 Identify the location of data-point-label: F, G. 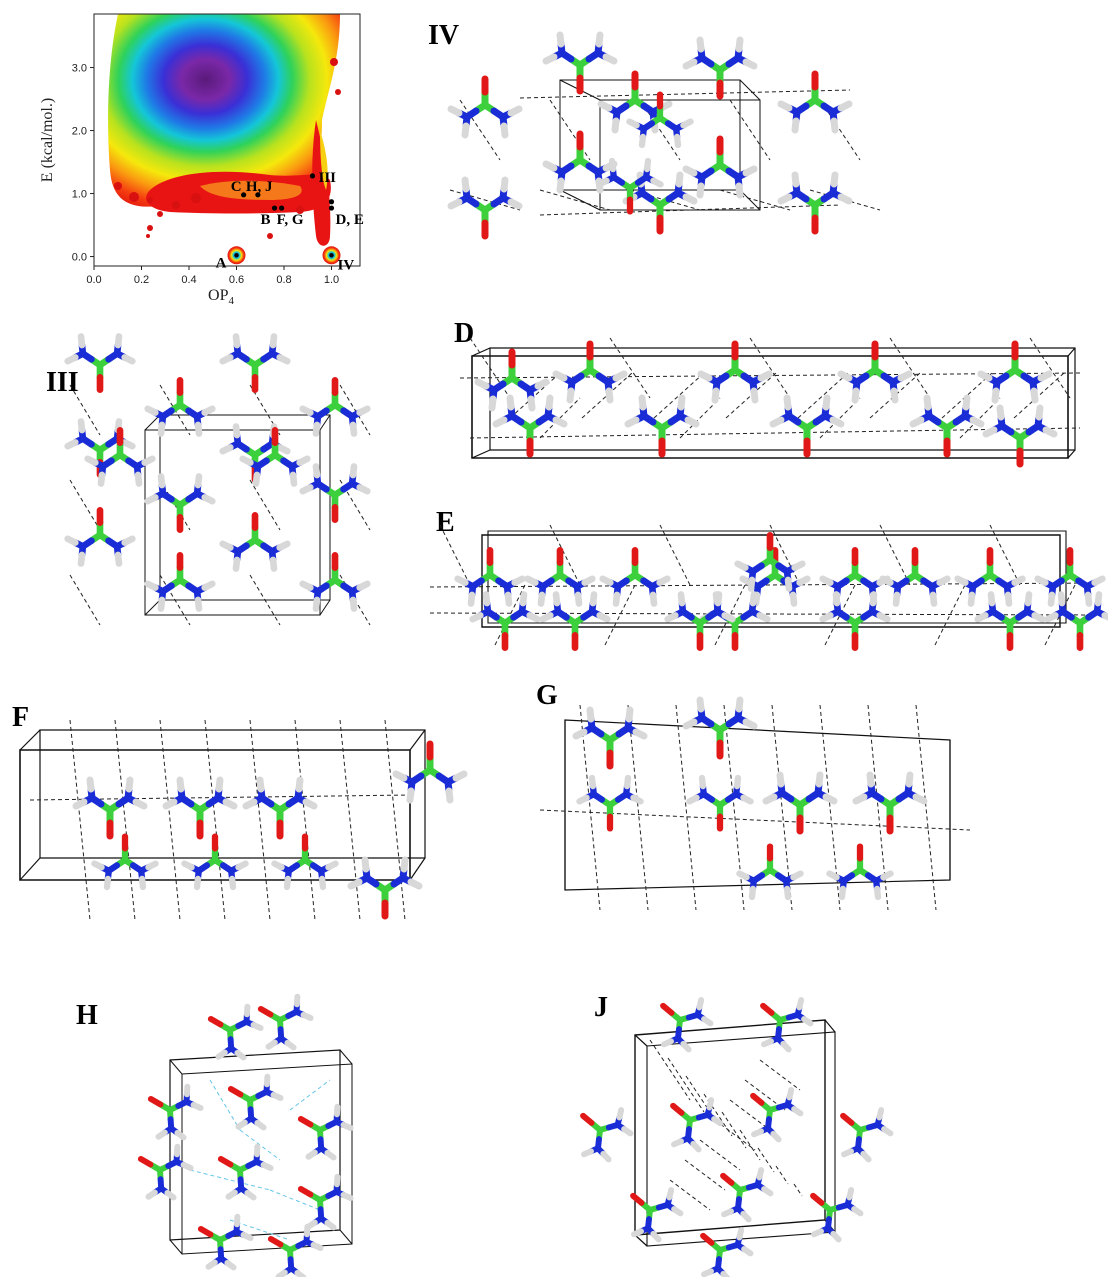
(290, 220).